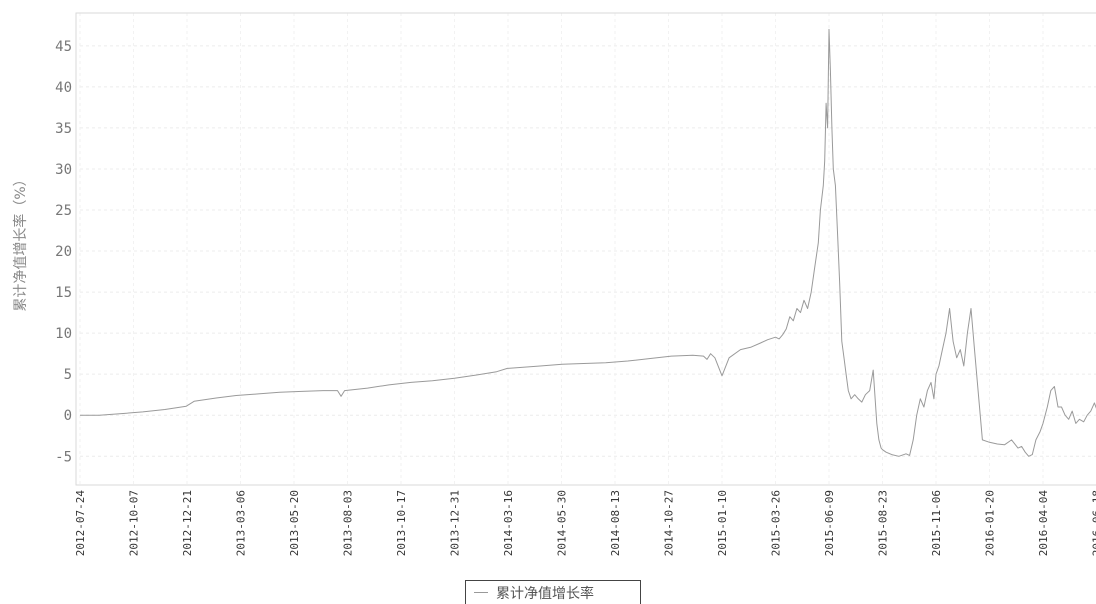 The width and height of the screenshot is (1096, 604). What do you see at coordinates (401, 523) in the screenshot?
I see `x-tick-label: 2013-10-17` at bounding box center [401, 523].